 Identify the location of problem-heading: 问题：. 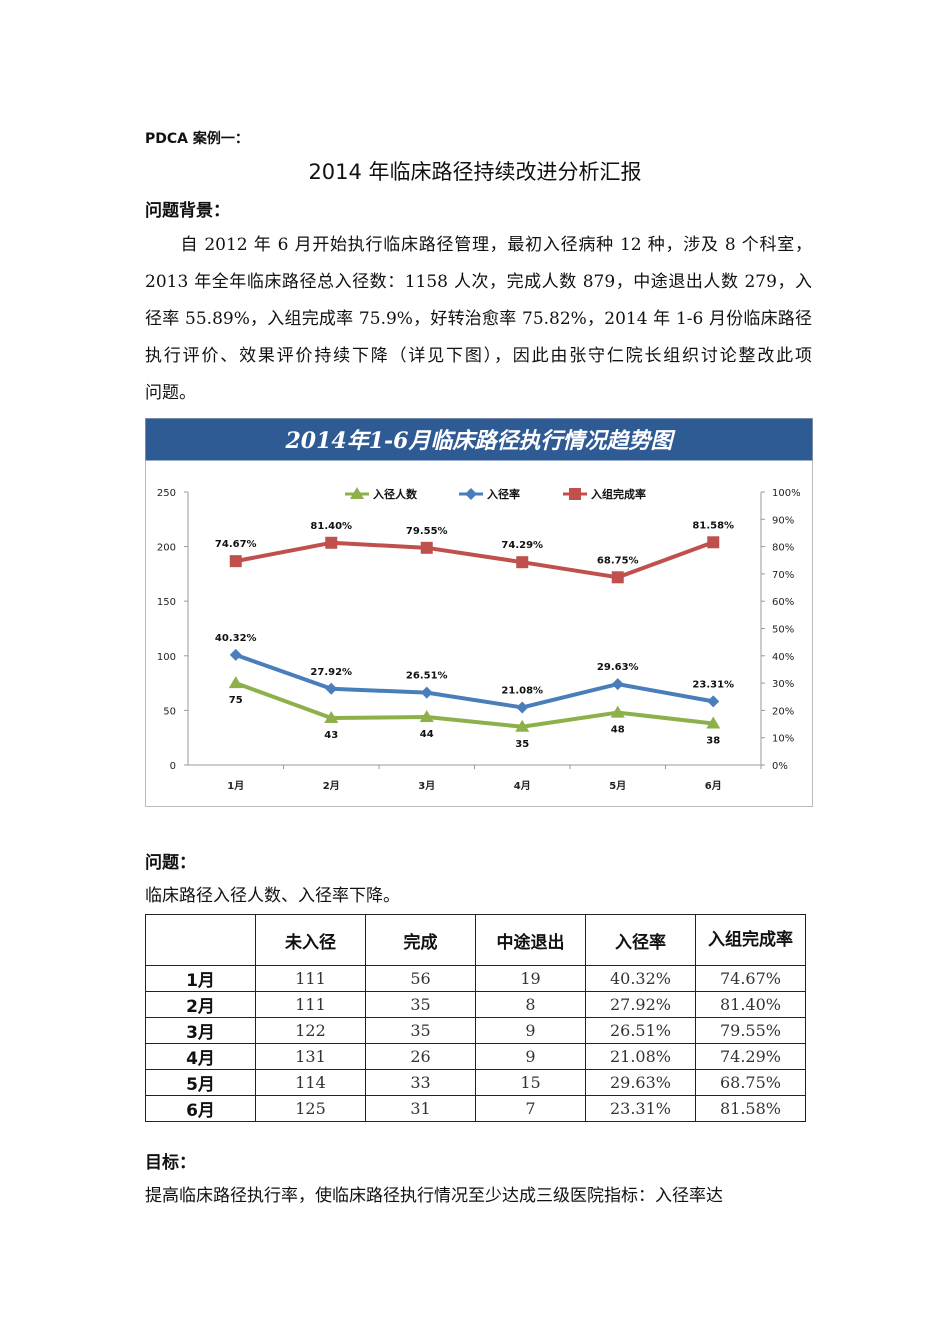
(170, 863).